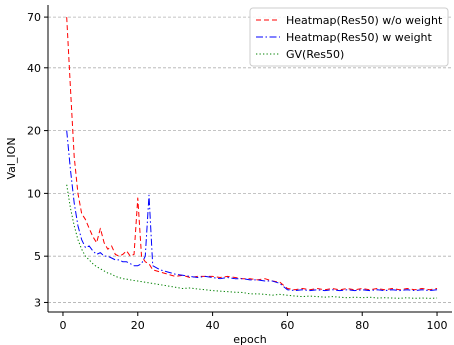 Image resolution: width=454 pixels, height=345 pixels. Describe the element at coordinates (250, 339) in the screenshot. I see `x-axis-label: epoch` at that location.